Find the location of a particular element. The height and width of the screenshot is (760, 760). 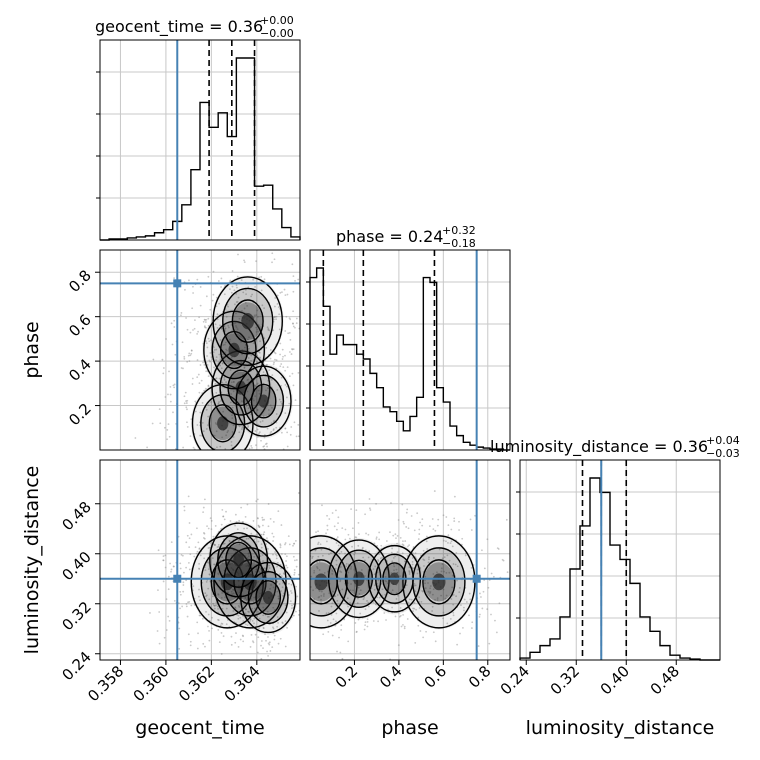

y-tick-label-luminosity_distance: 0.32 is located at coordinates (76, 616).